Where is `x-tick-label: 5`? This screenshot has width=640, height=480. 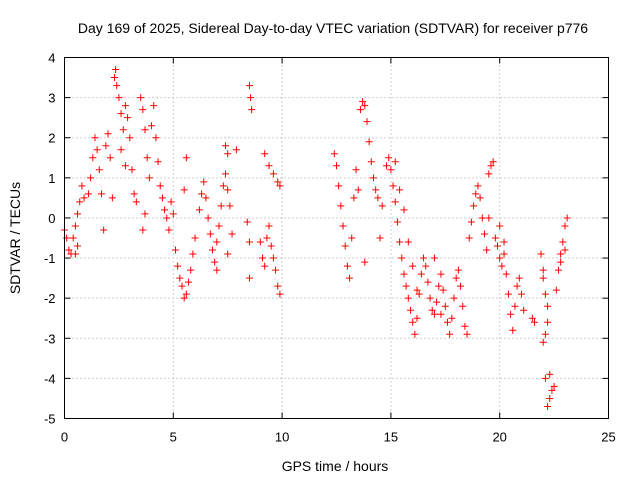
x-tick-label: 5 is located at coordinates (173, 437).